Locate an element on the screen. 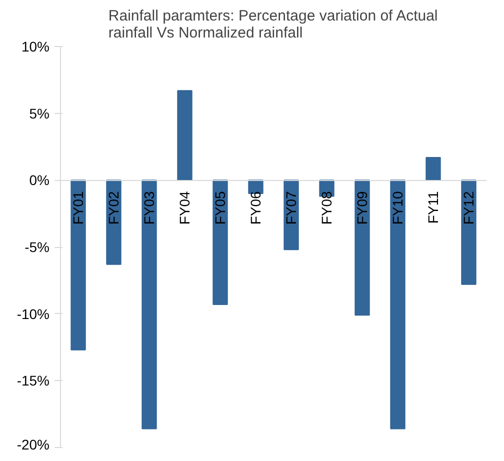  x-tick-label: FY04 is located at coordinates (184, 207).